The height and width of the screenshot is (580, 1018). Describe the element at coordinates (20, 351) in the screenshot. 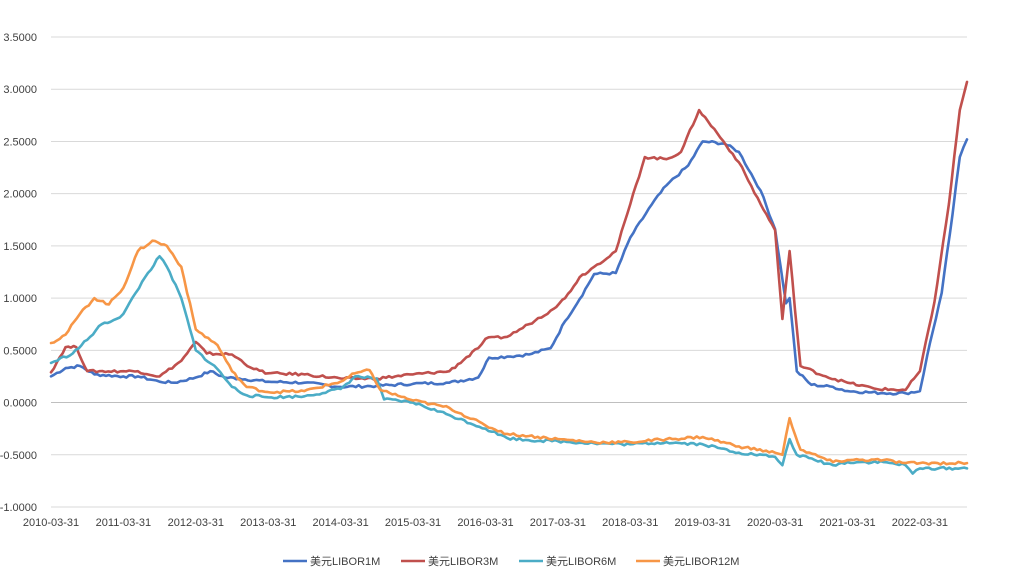

I see `y-tick-label: 0.5000` at that location.